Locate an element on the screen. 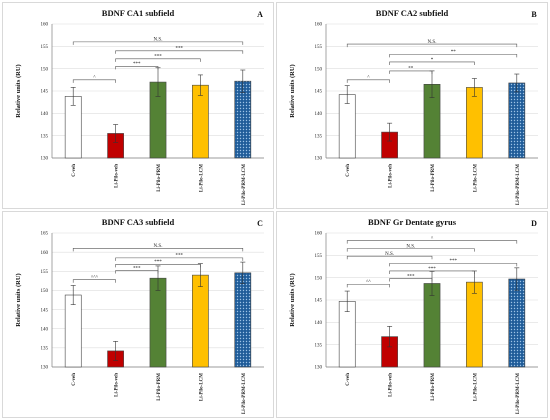  chart-title: BDNF CA3 subfield is located at coordinates (138, 222).